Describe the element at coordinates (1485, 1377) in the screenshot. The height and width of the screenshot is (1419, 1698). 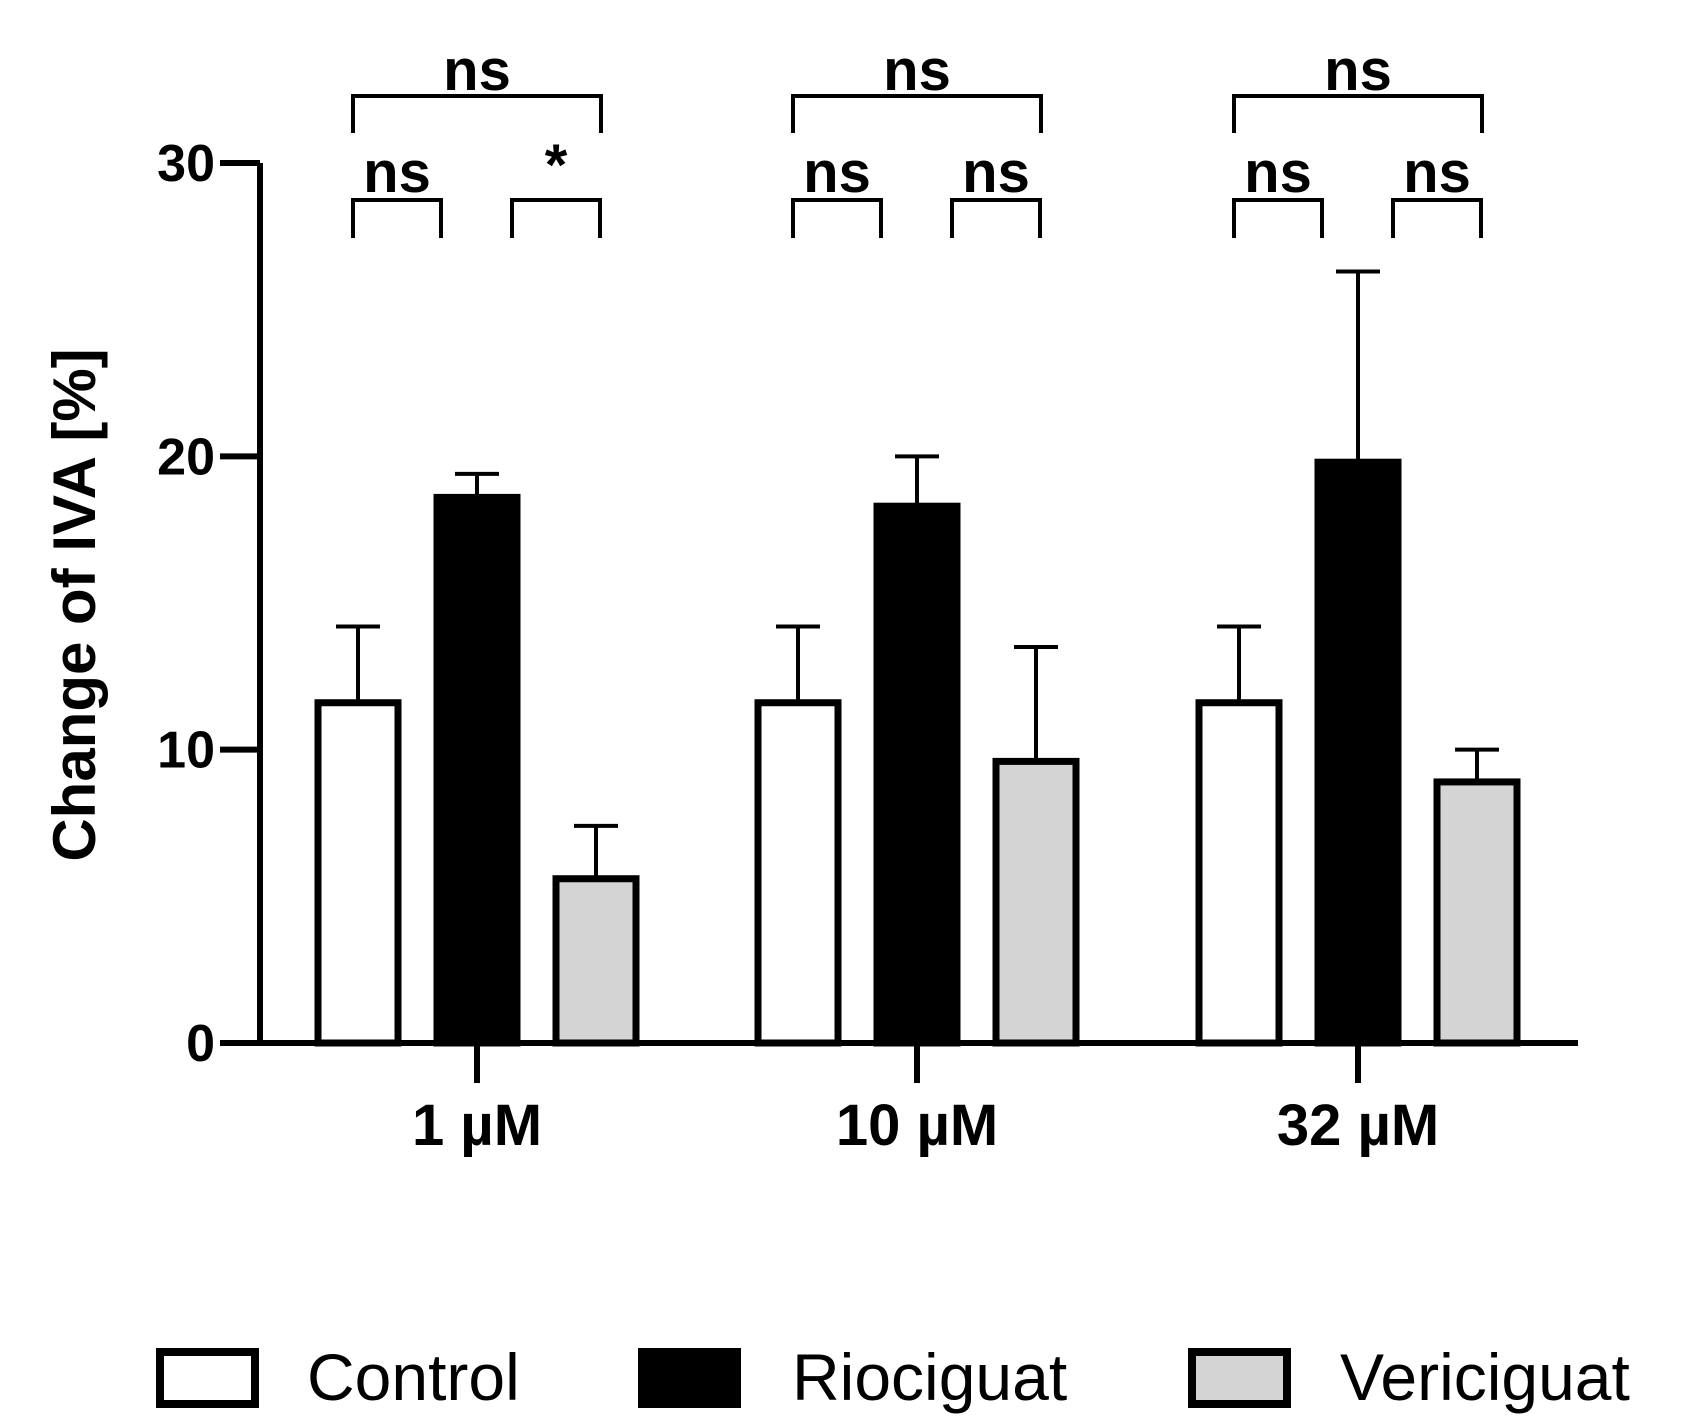
I see `legend-label-vericiguat: Vericiguat` at that location.